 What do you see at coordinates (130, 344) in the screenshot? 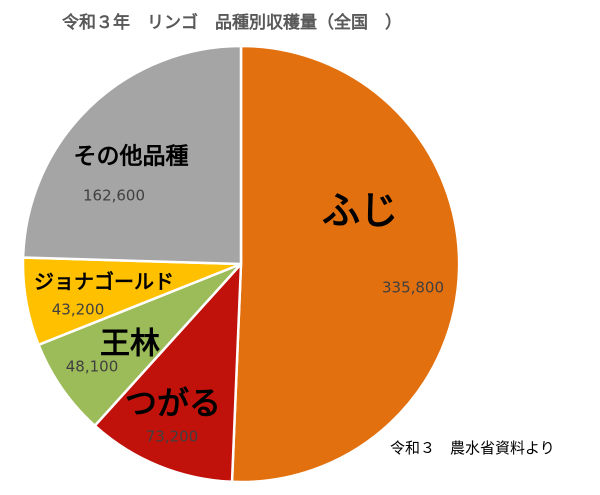
I see `slice-name-label: 王林` at bounding box center [130, 344].